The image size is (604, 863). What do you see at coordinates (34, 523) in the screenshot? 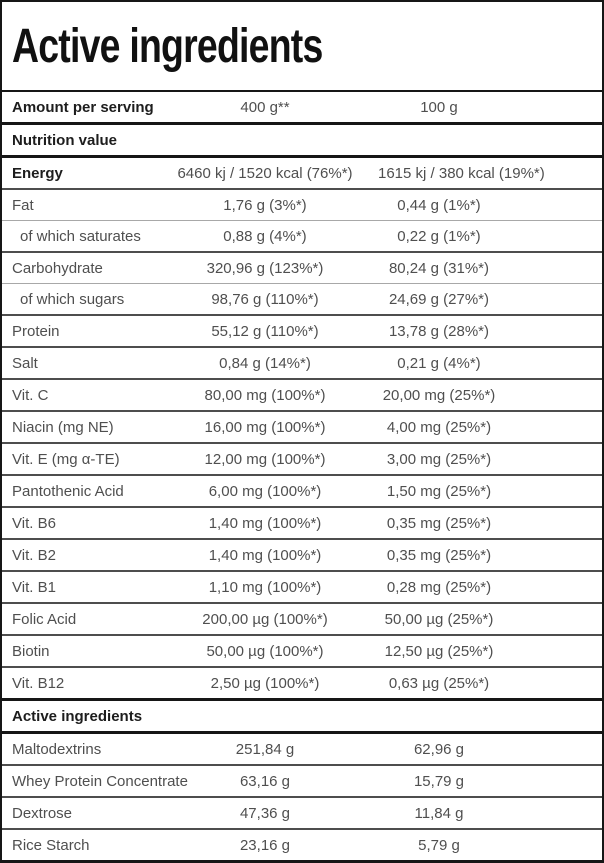
I see `row-label: Vit. B6` at bounding box center [34, 523].